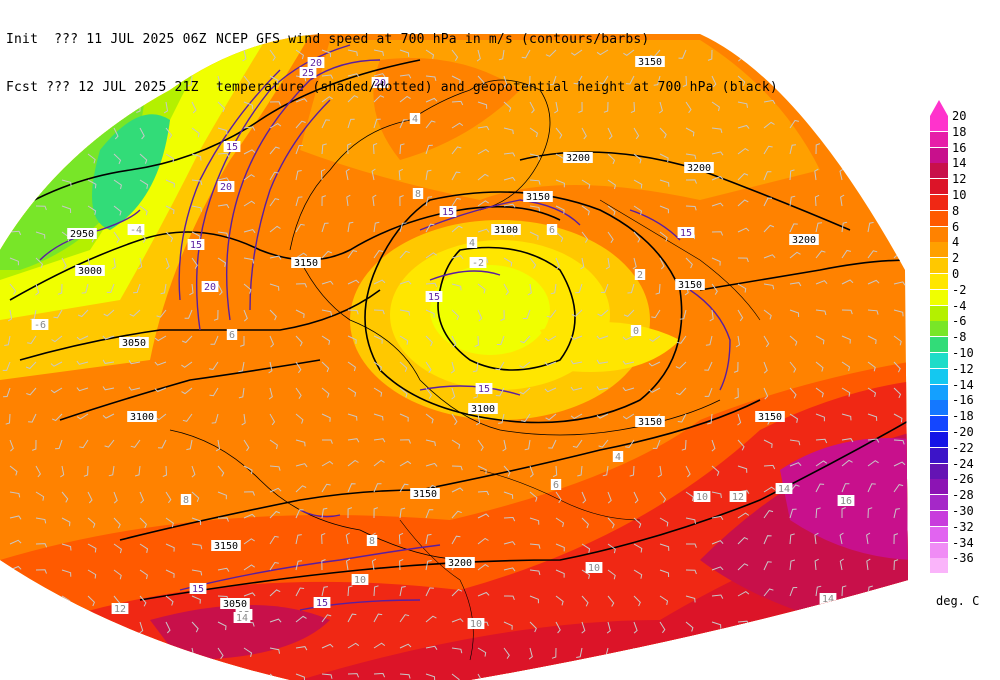 The width and height of the screenshot is (1000, 680). What do you see at coordinates (640, 275) in the screenshot?
I see `svg-text: 2` at bounding box center [640, 275].